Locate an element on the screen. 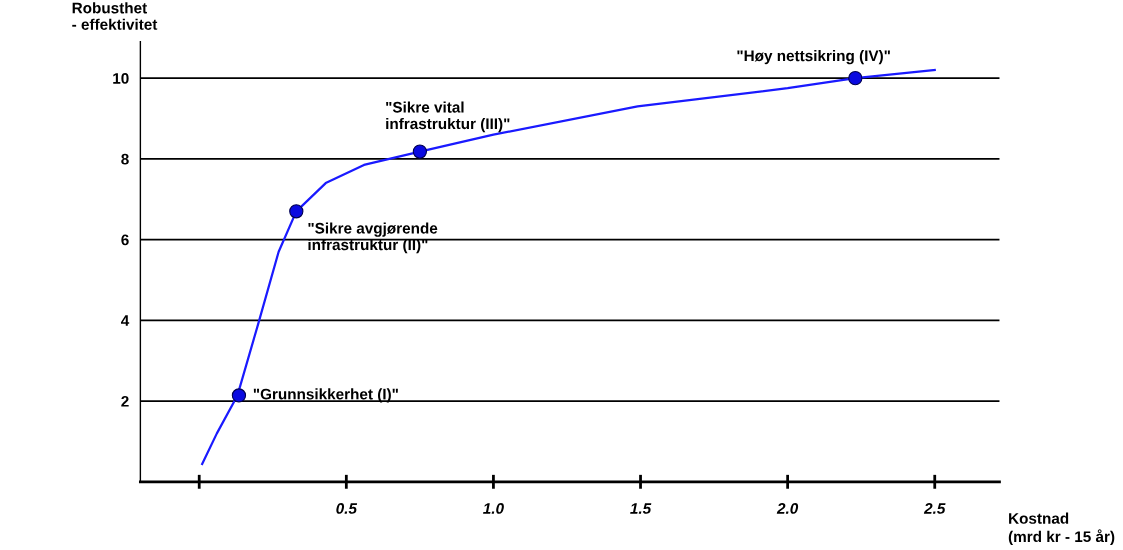  y-tick-label: 2 is located at coordinates (125, 401).